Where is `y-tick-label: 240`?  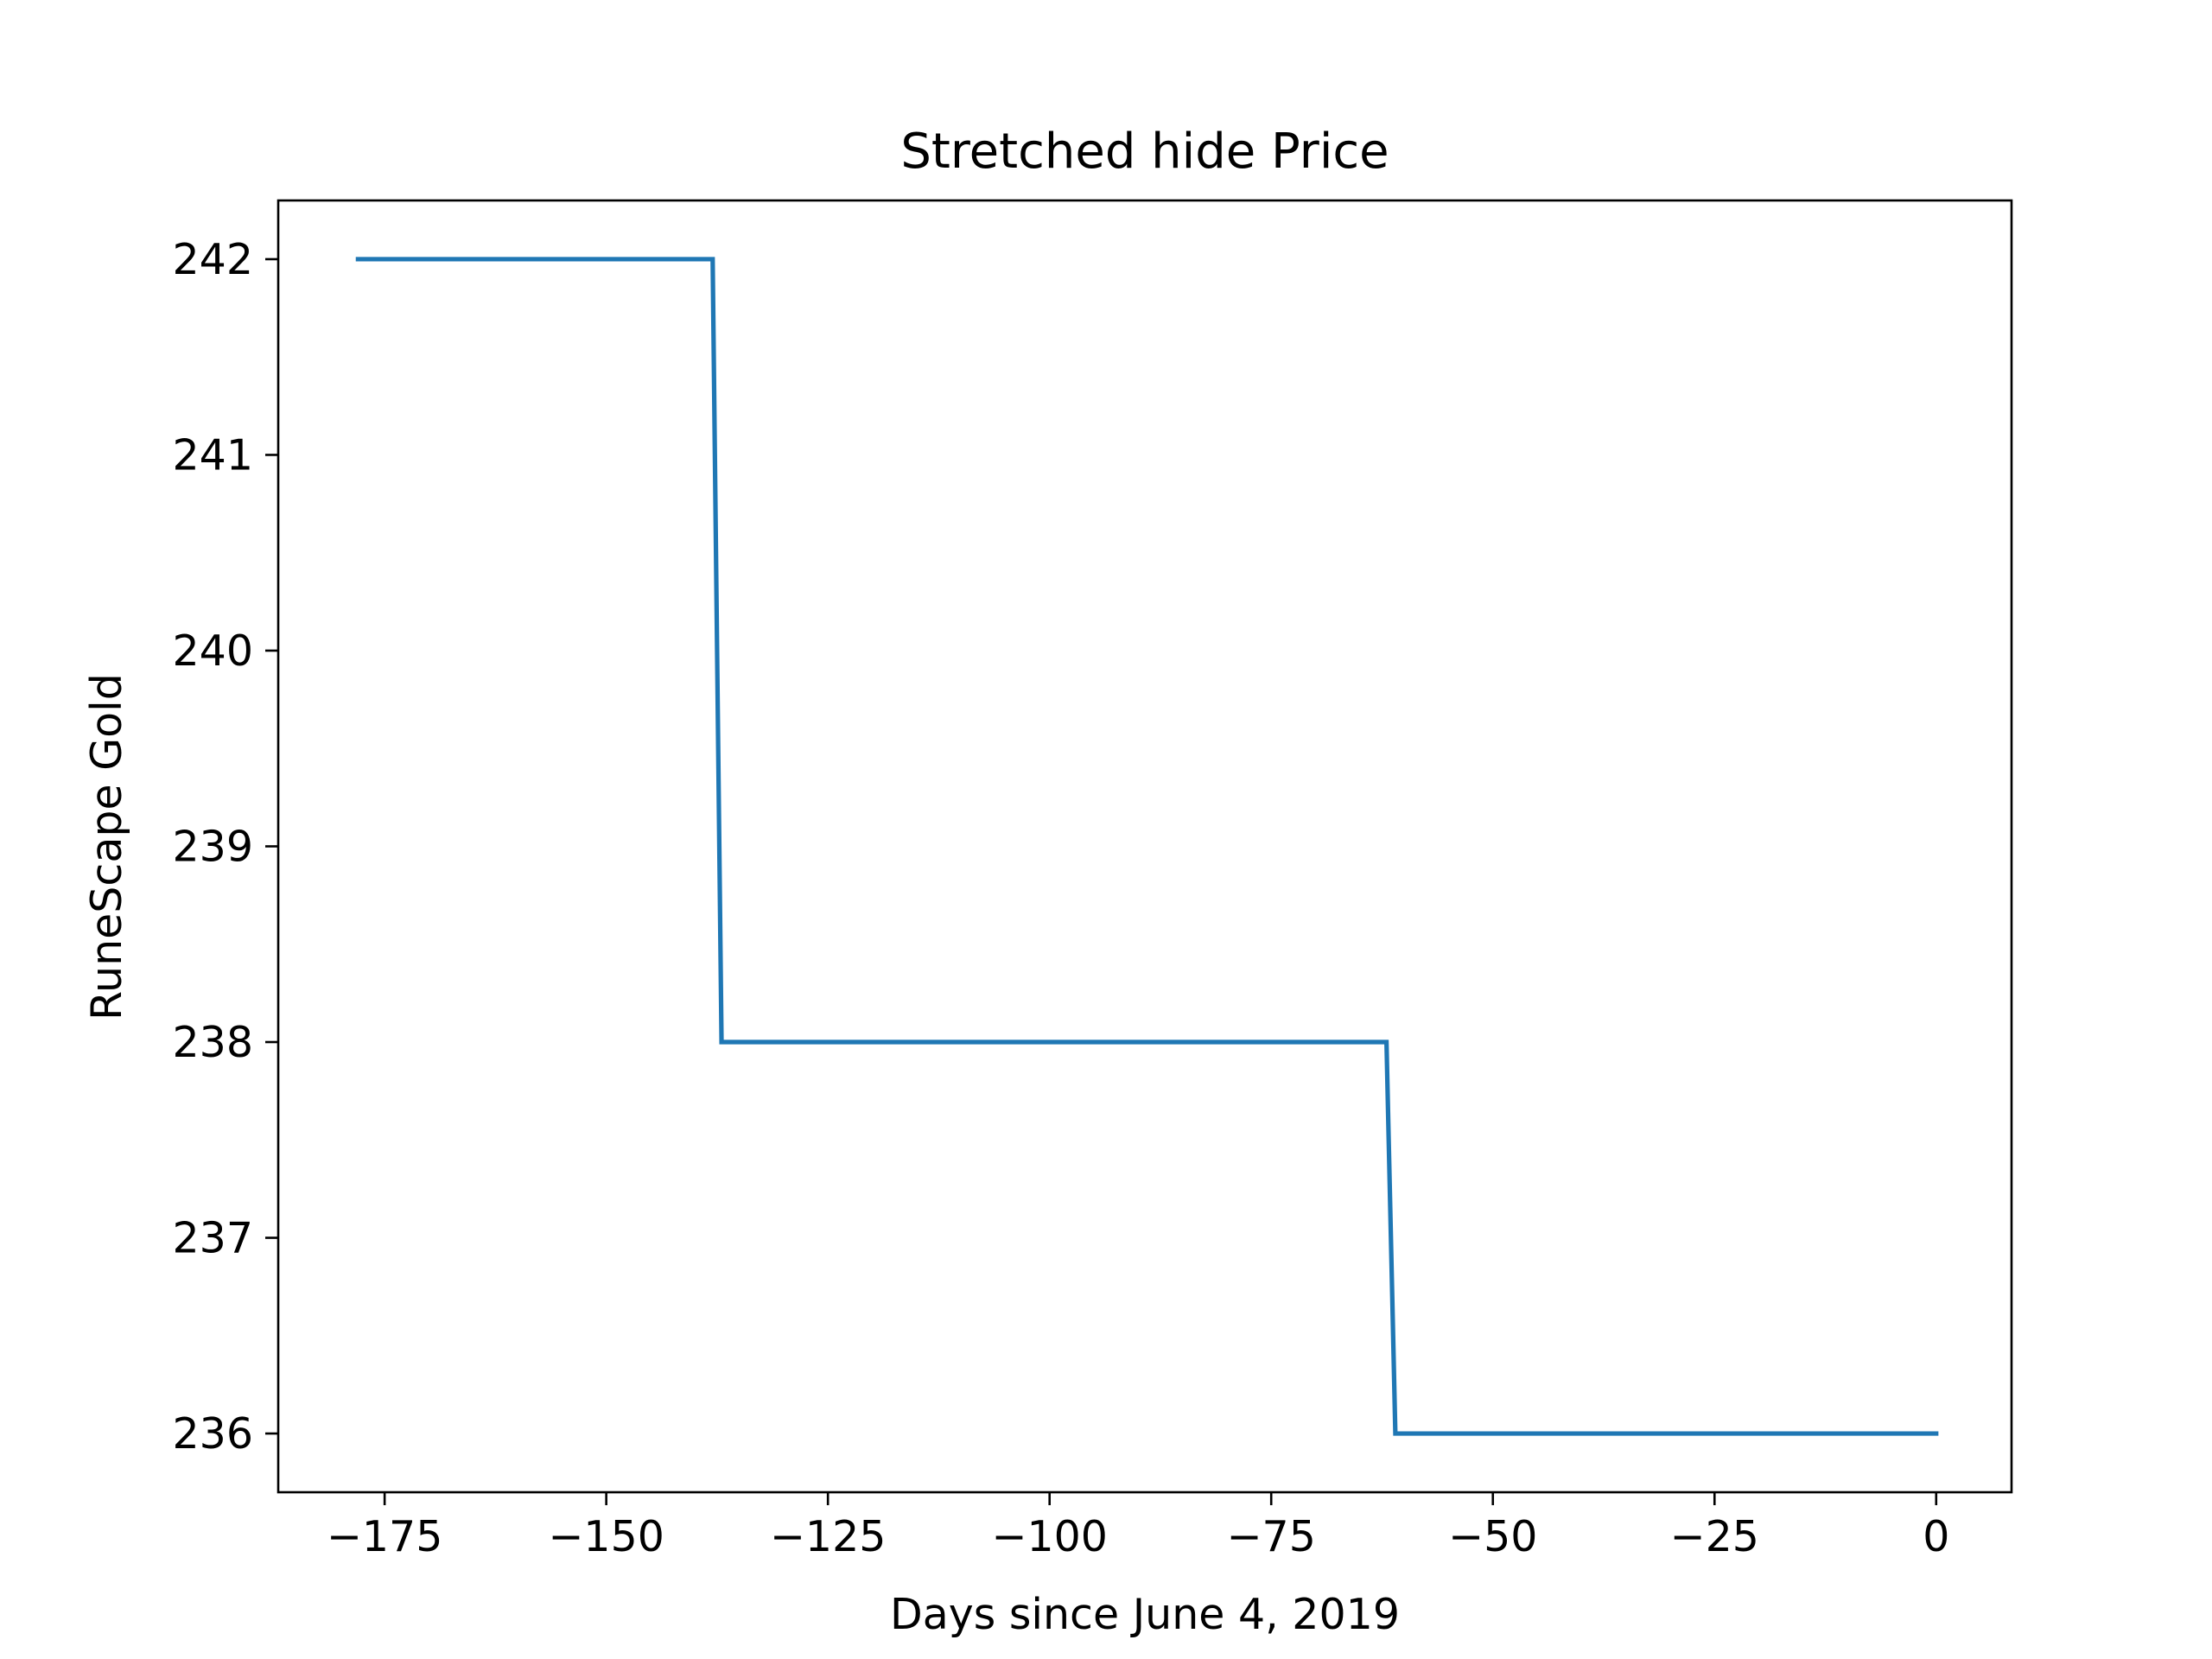
y-tick-label: 240 is located at coordinates (212, 651).